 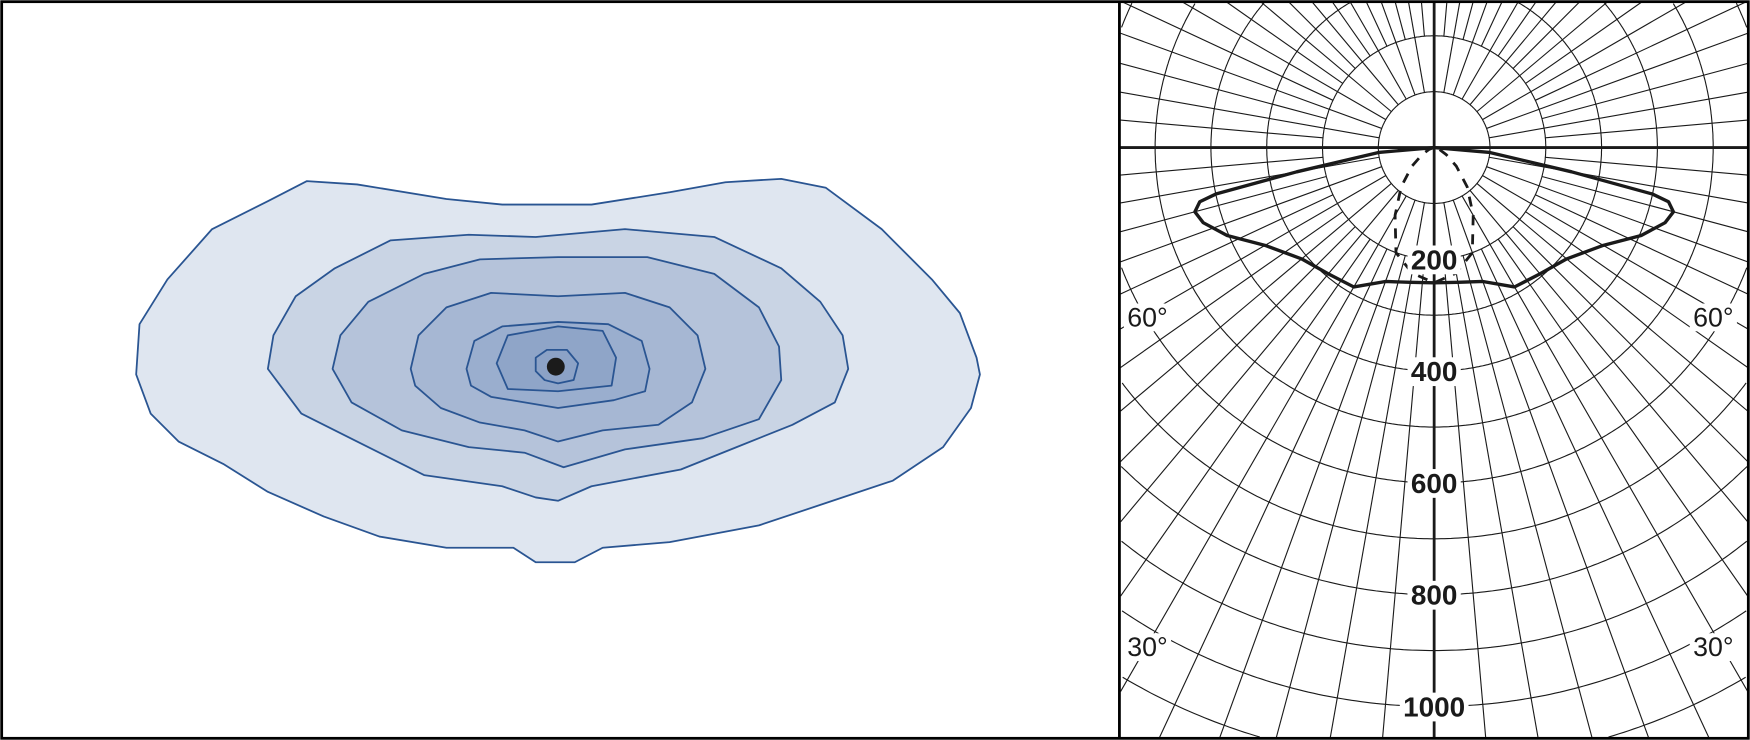 I want to click on radial-tick-200: 200, so click(x=1434, y=259).